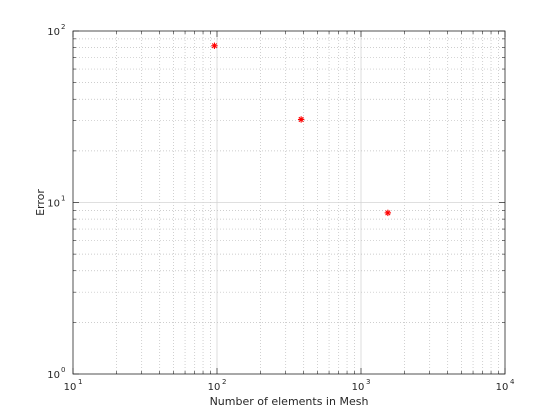  What do you see at coordinates (289, 385) in the screenshot?
I see `x-tick-labels: 10 1 10 2 10 3 10 4` at bounding box center [289, 385].